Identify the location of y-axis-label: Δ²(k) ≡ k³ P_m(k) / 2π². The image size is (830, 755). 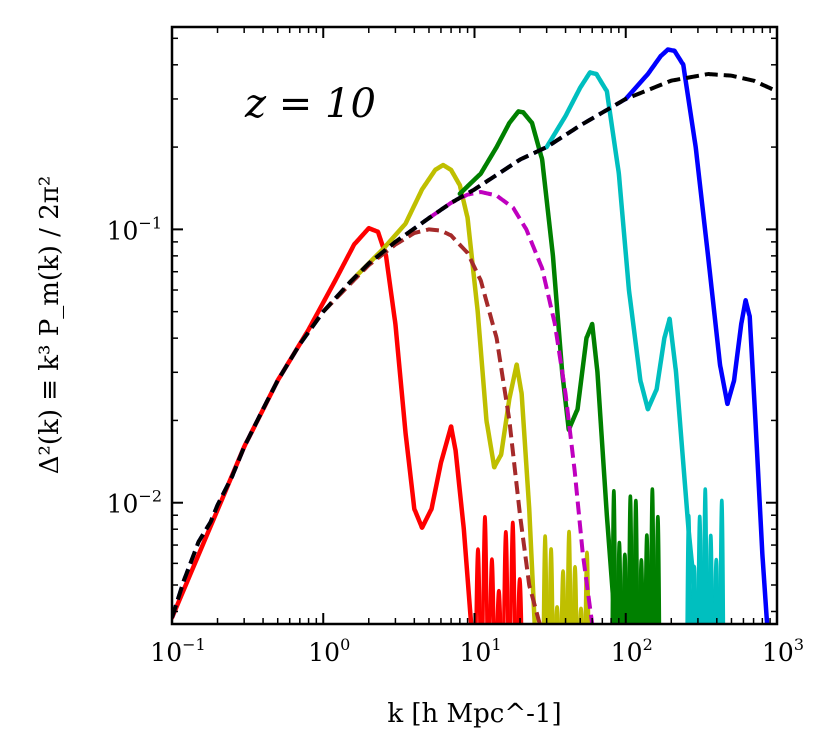
(50, 325).